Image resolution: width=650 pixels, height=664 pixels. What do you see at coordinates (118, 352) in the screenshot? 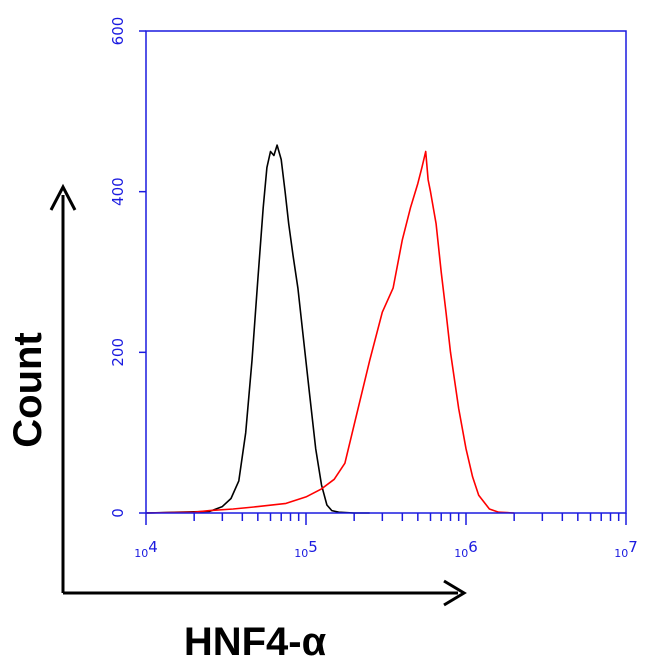
I see `y-tick-label: 200` at bounding box center [118, 352].